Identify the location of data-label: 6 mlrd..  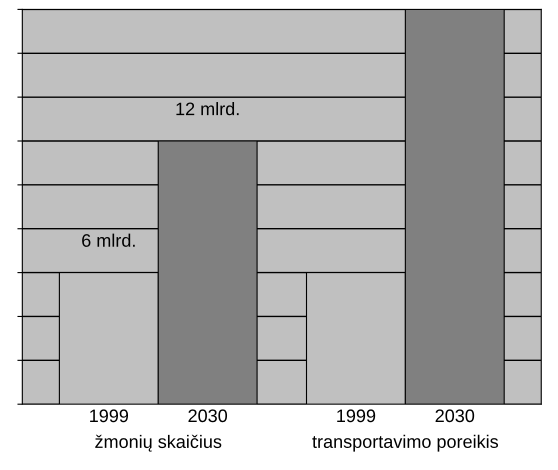
(108, 240).